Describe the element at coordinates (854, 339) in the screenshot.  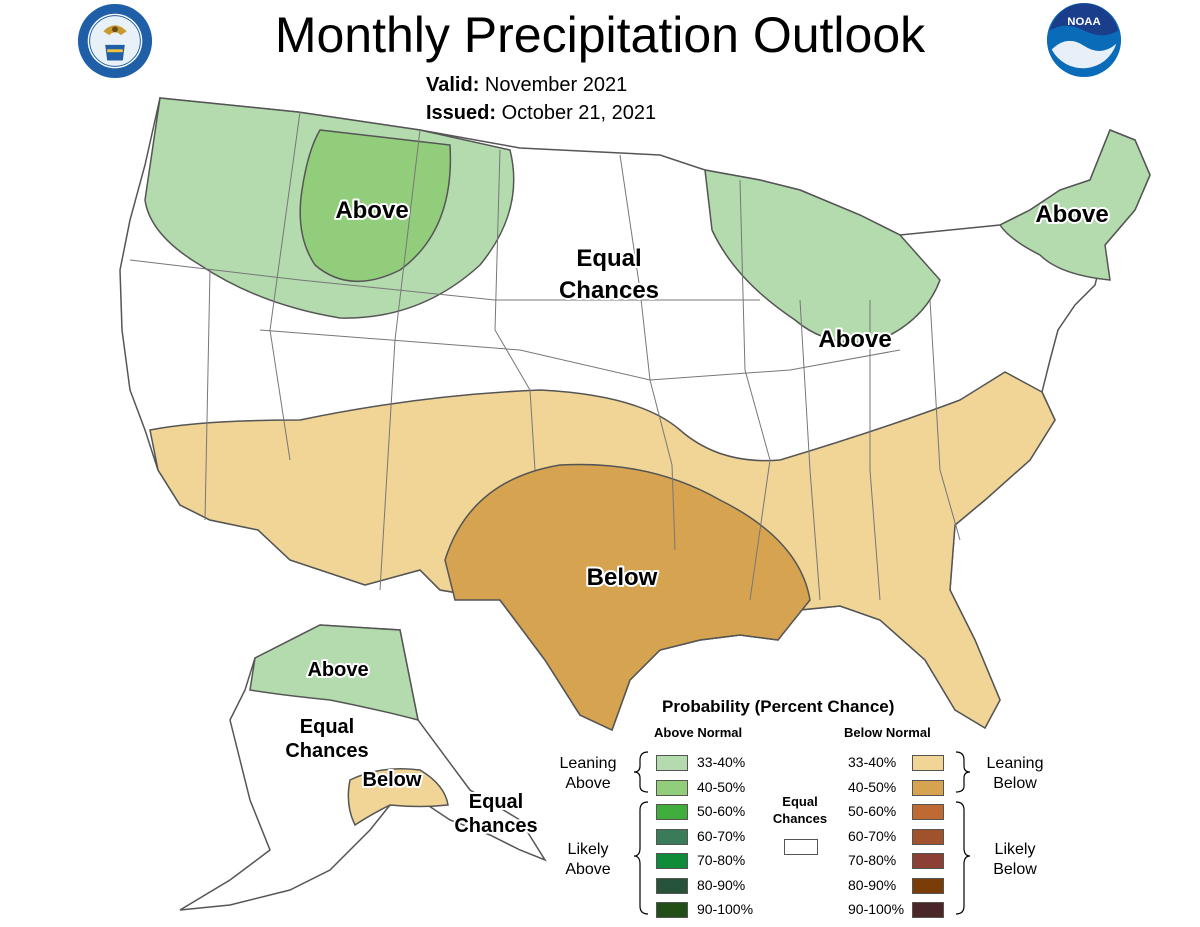
I see `label-great-lakes-above: Above` at that location.